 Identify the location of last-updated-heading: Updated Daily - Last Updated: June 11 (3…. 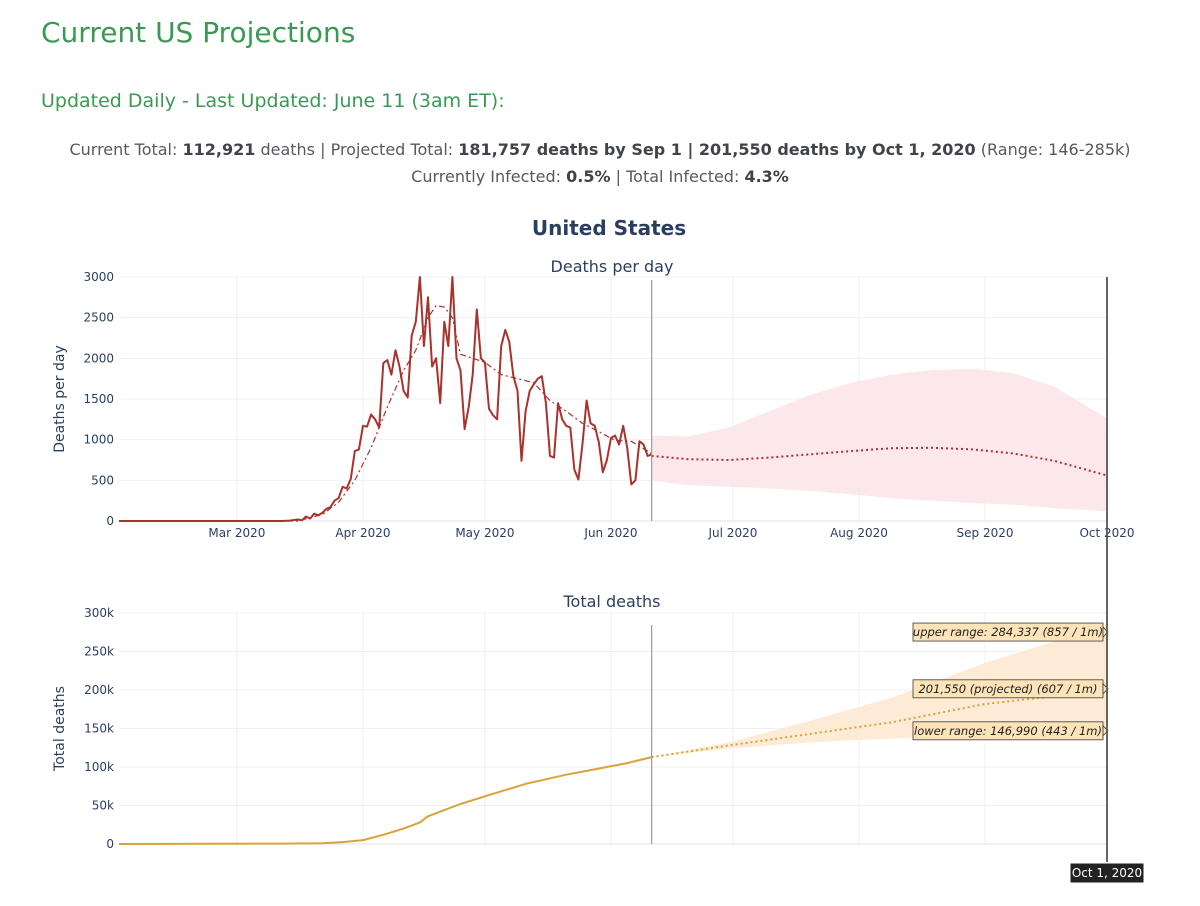
(273, 101).